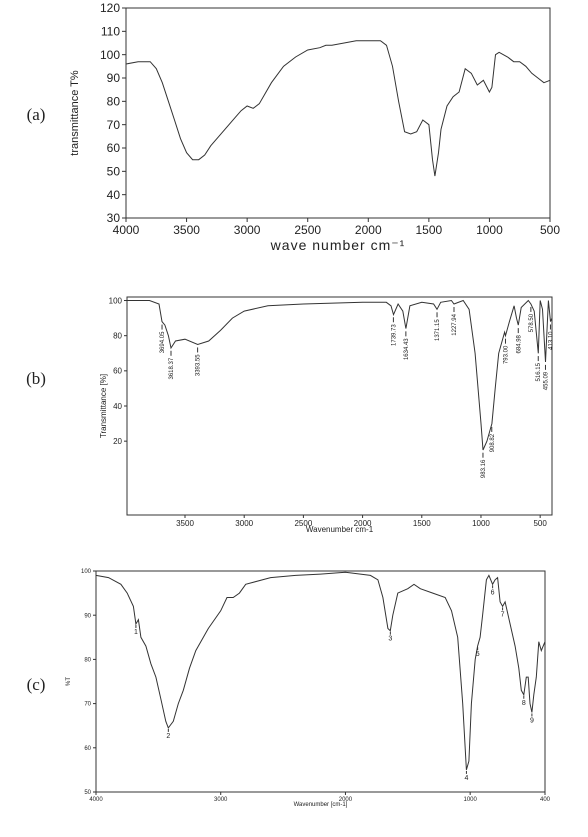  Describe the element at coordinates (503, 614) in the screenshot. I see `peak-label: 7` at that location.